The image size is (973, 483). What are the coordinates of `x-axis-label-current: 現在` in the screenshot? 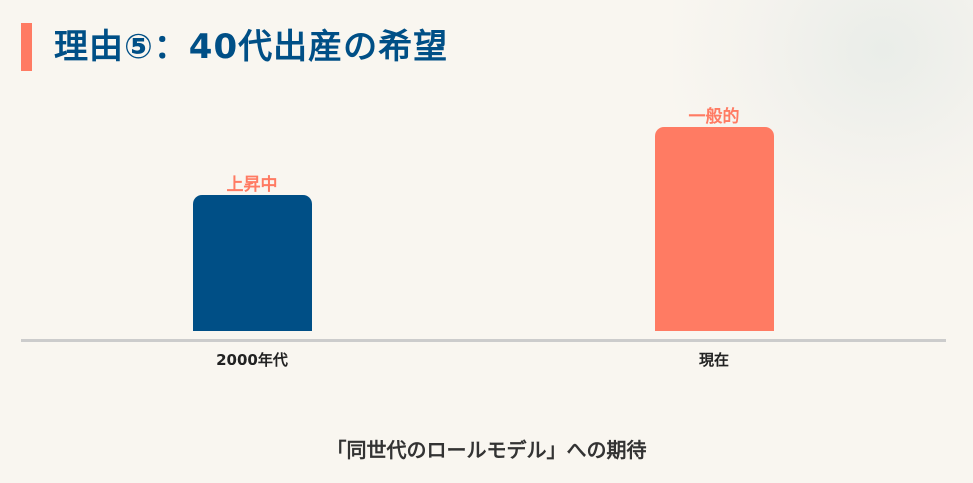 It's located at (713, 360).